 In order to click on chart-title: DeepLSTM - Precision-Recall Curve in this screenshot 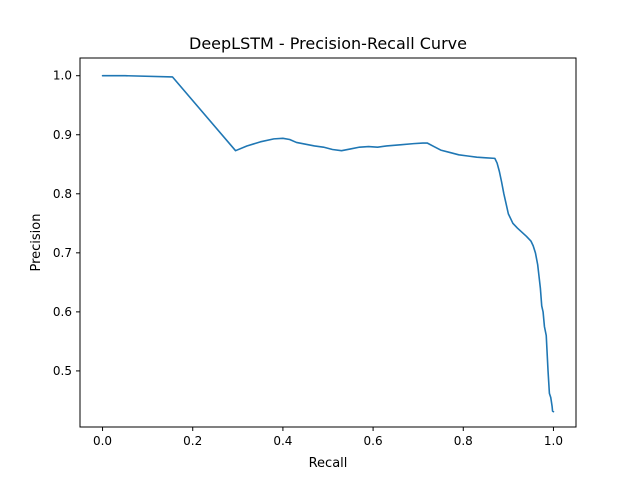, I will do `click(328, 43)`.